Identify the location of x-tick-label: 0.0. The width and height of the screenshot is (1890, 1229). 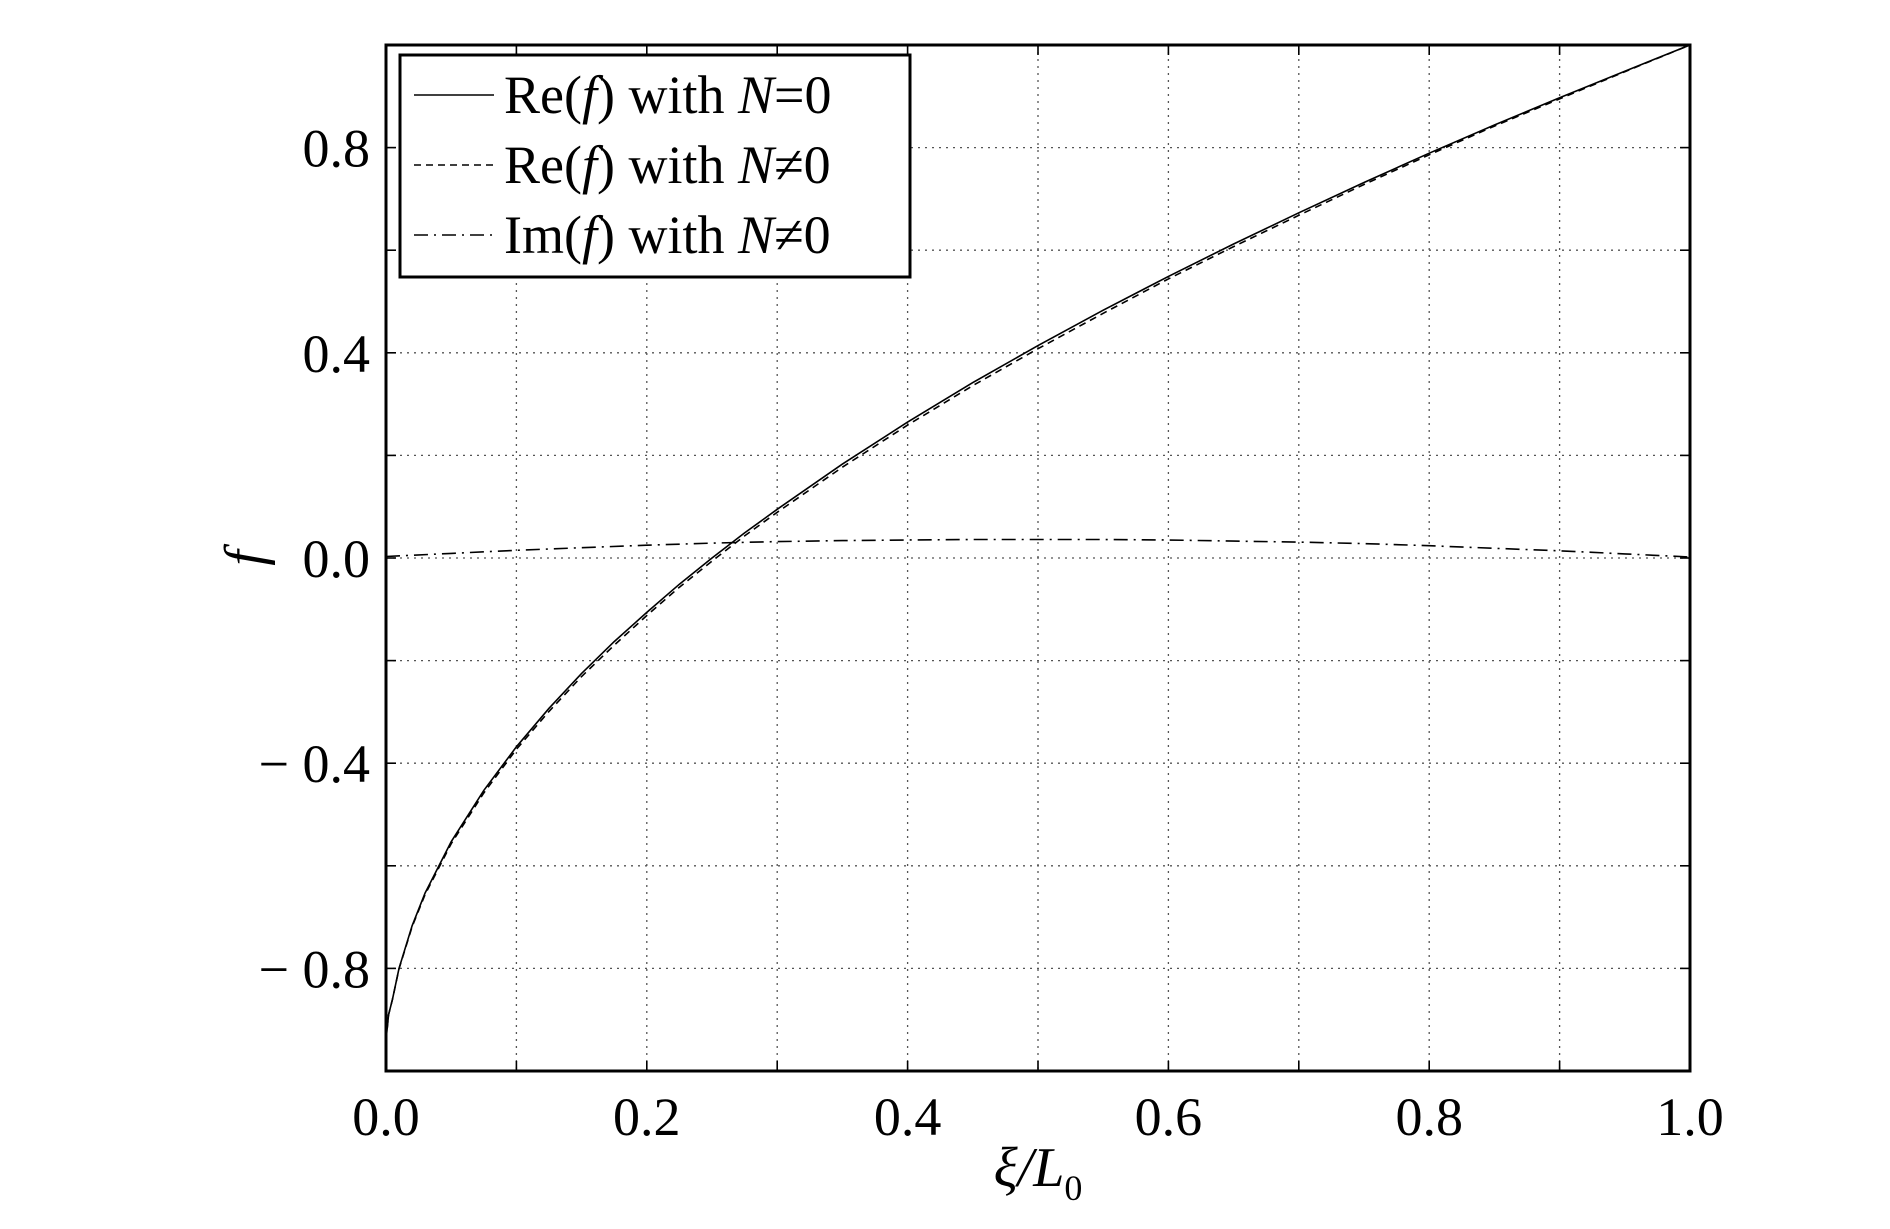
(386, 1117).